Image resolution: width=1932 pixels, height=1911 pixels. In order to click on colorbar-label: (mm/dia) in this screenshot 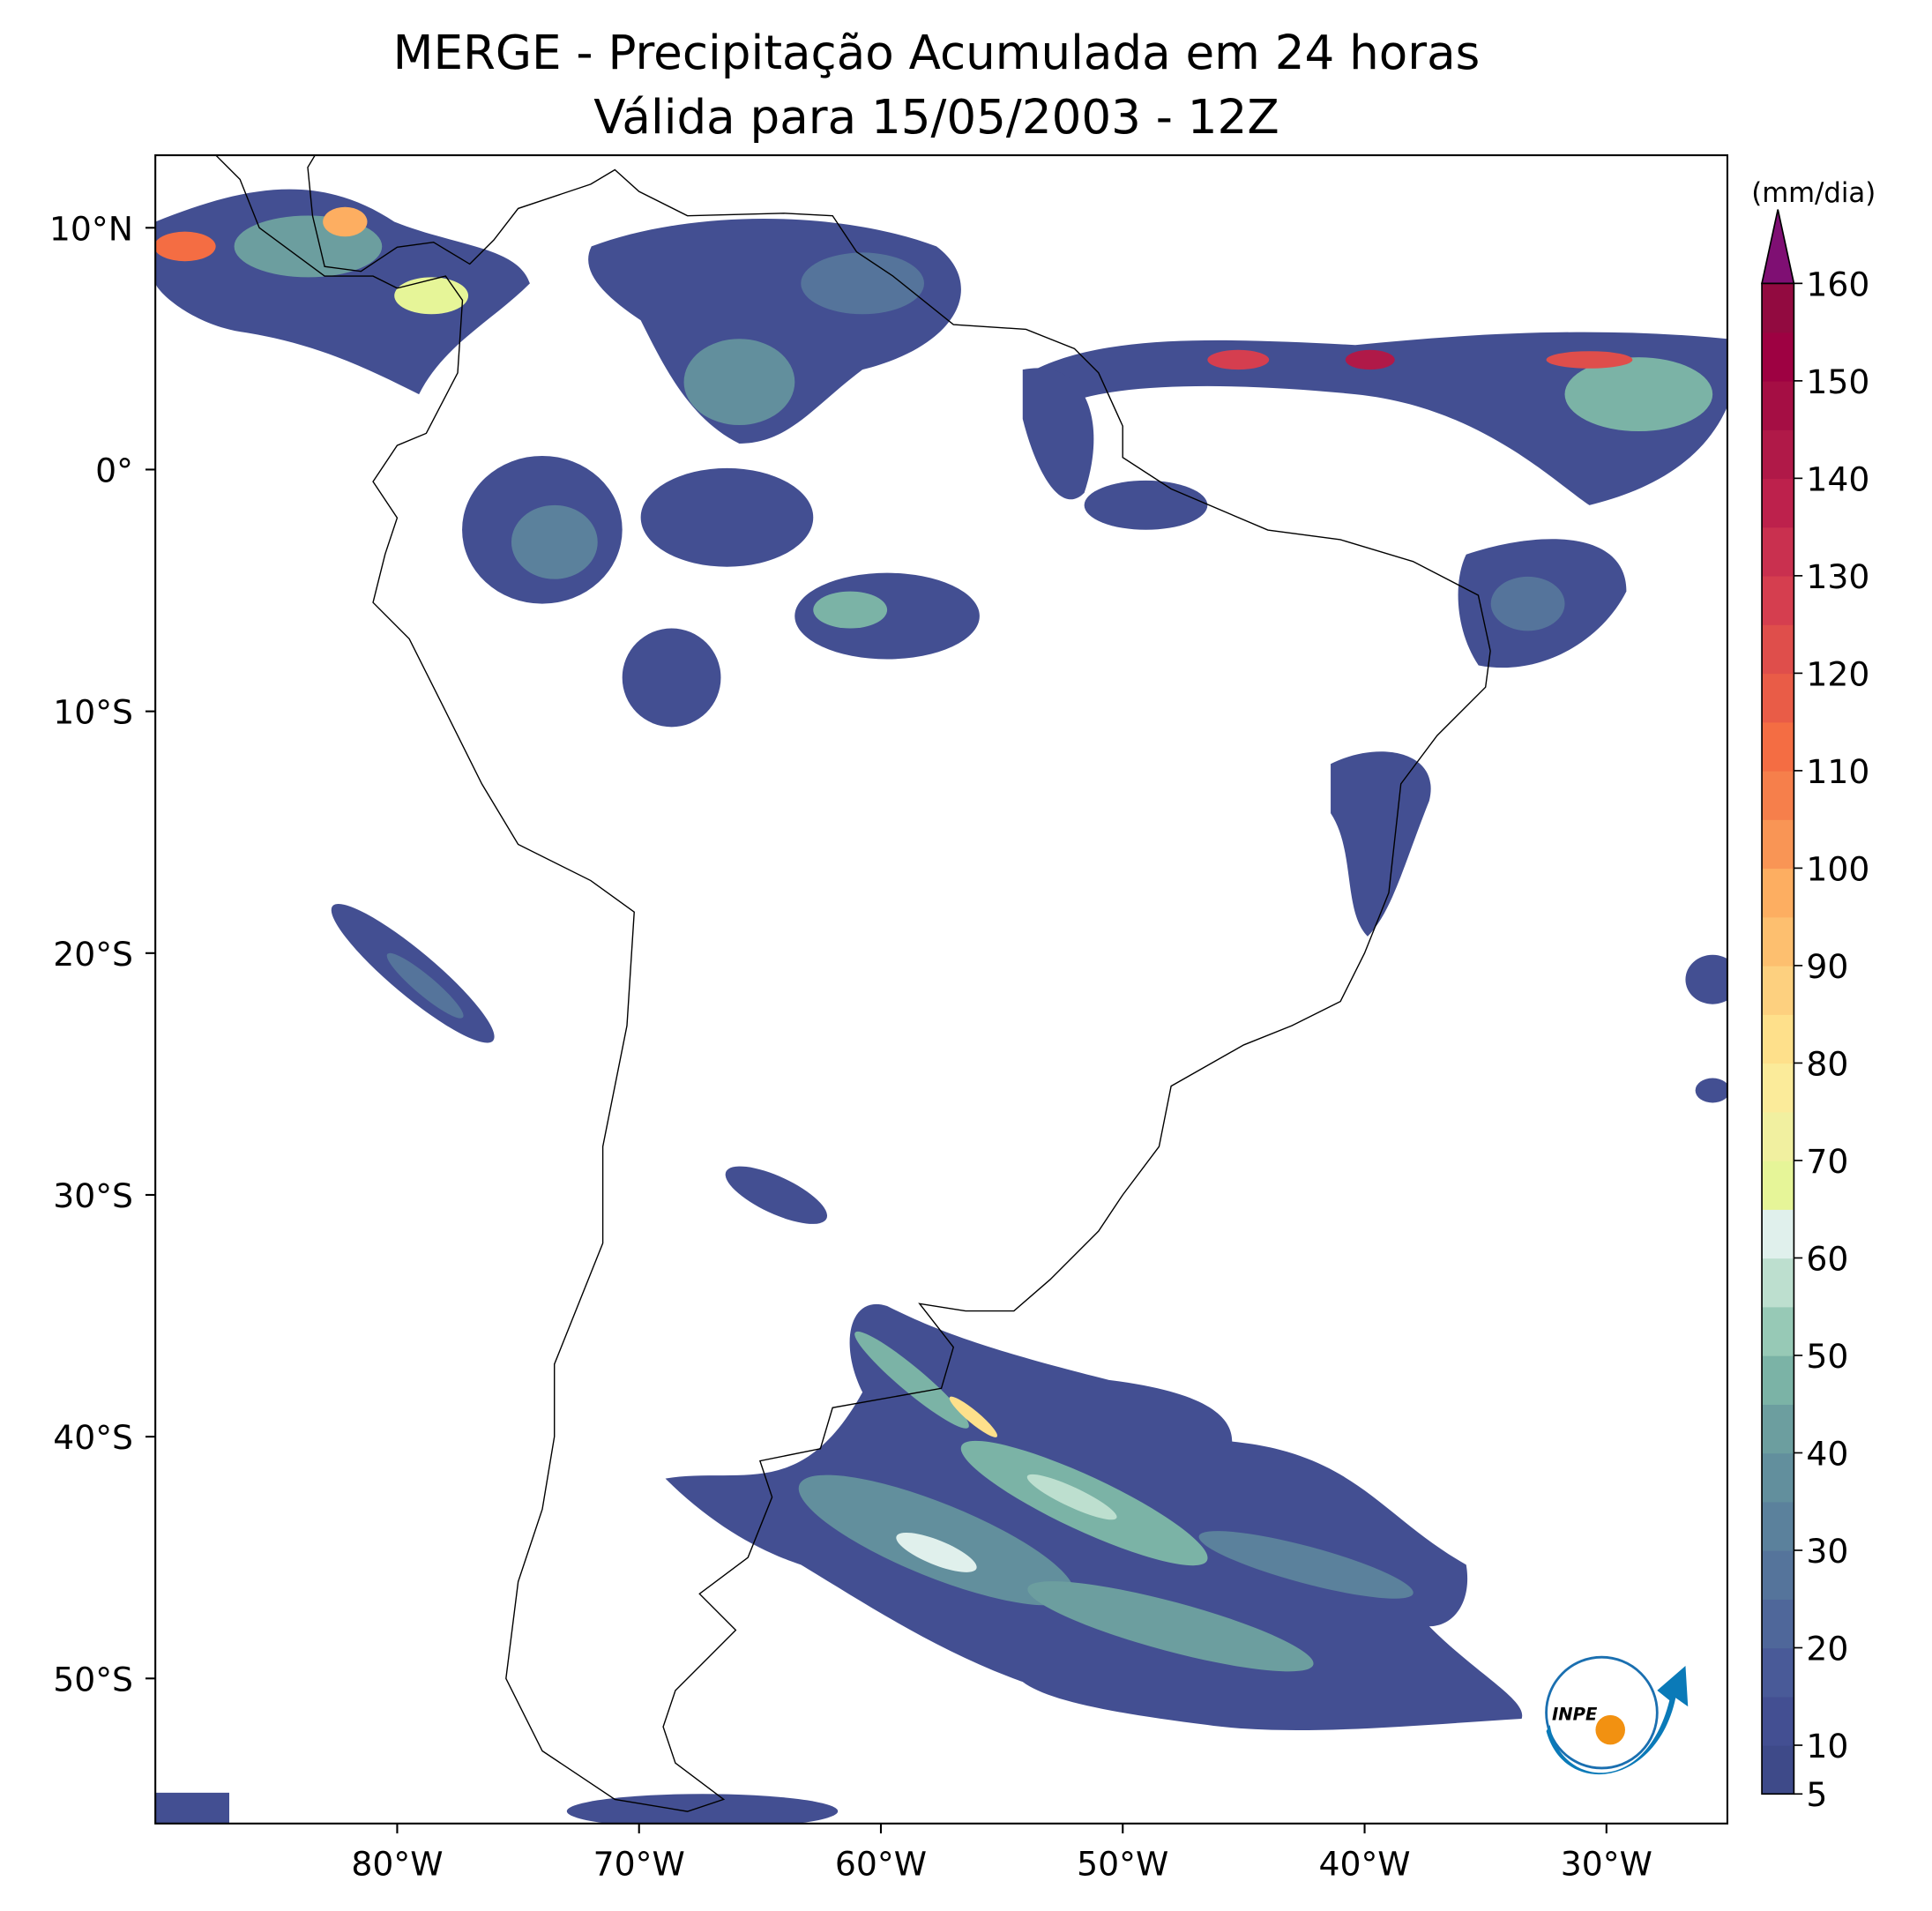, I will do `click(1813, 193)`.